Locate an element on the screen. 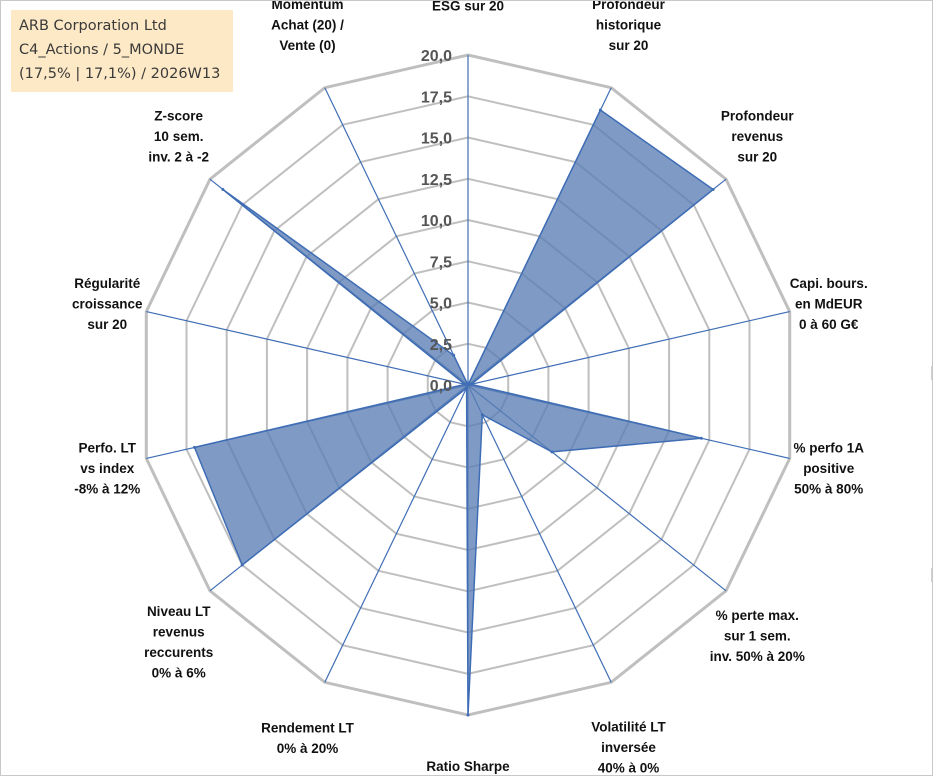  tick-label: 17,5 is located at coordinates (436, 97).